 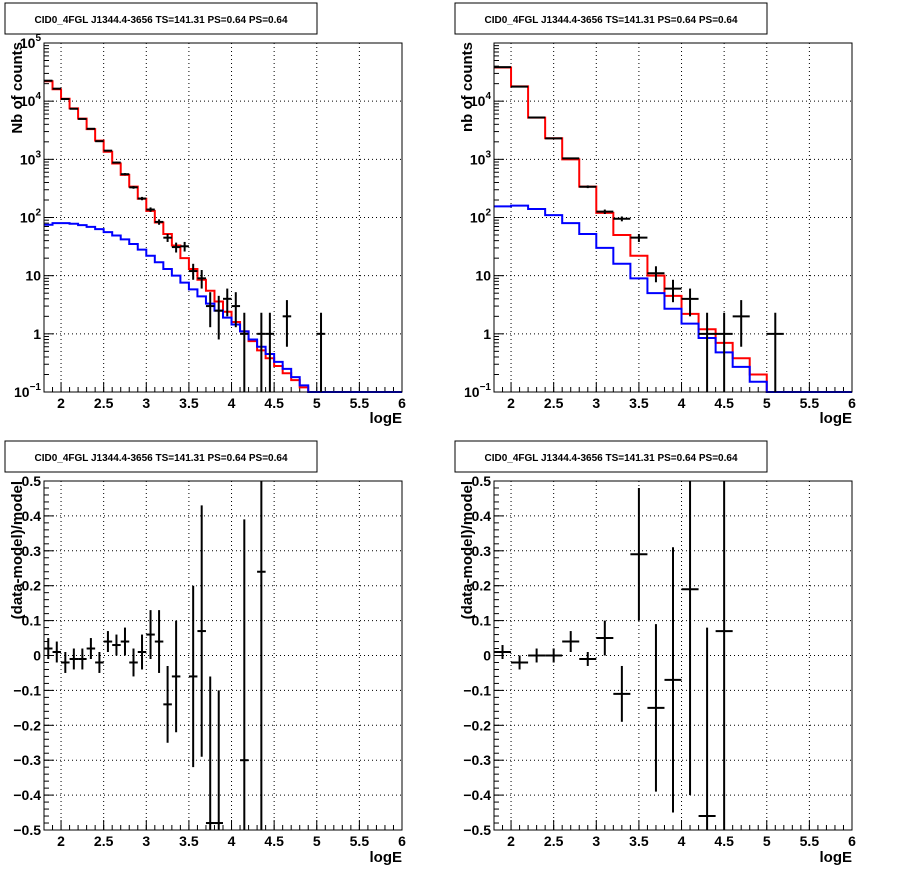 I want to click on x-tick-label: 5, so click(x=317, y=403).